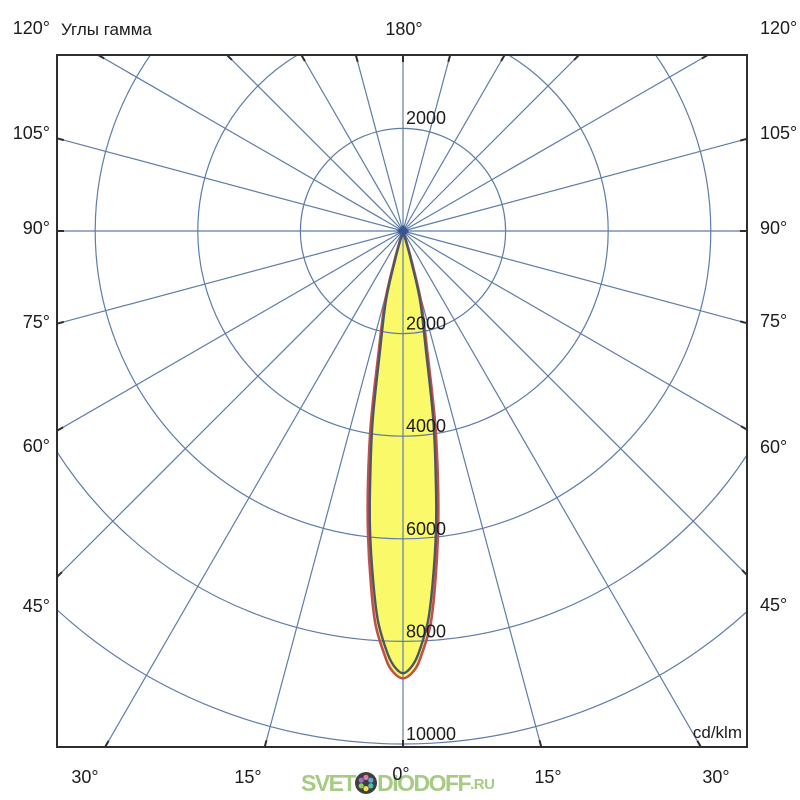  I want to click on center-marker, so click(403, 231).